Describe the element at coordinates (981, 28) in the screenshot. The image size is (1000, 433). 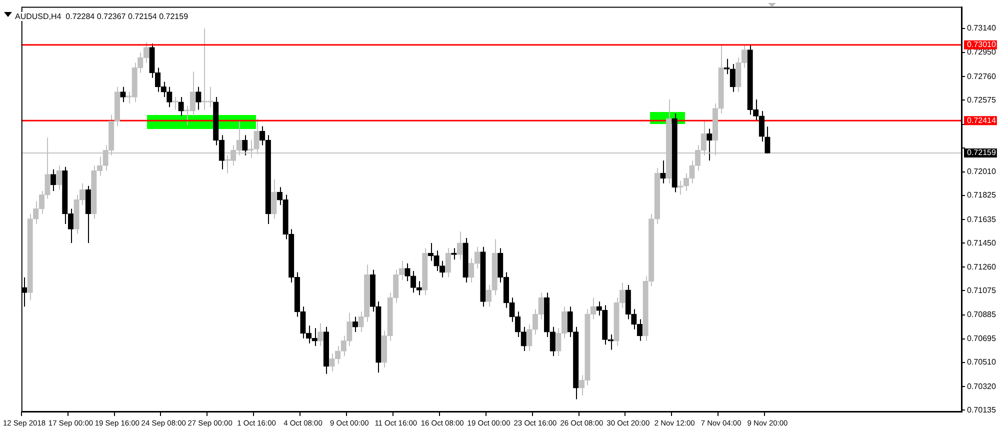
I see `y-tick-label: 0.73140` at that location.